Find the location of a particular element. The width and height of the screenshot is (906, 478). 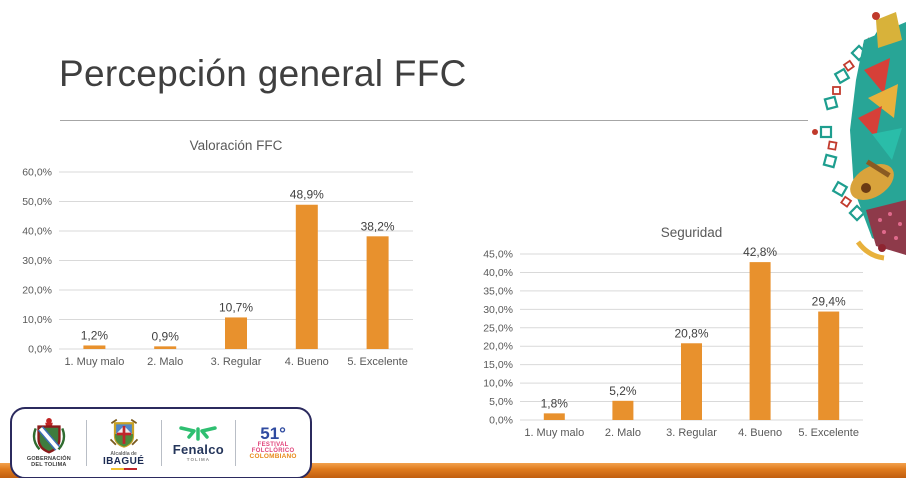

y-tick-label: 5,0% is located at coordinates (501, 402).